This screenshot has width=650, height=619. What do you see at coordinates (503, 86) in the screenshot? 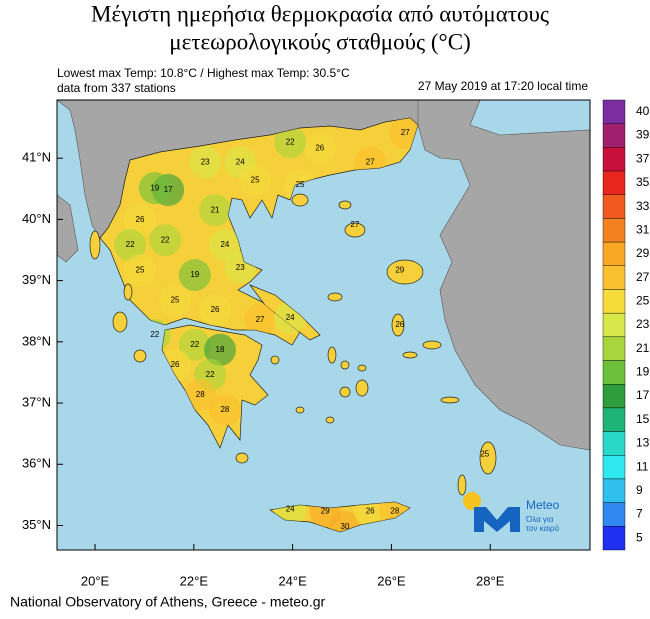
I see `timestamp: 27 May 2019 at 17:20 local time` at bounding box center [503, 86].